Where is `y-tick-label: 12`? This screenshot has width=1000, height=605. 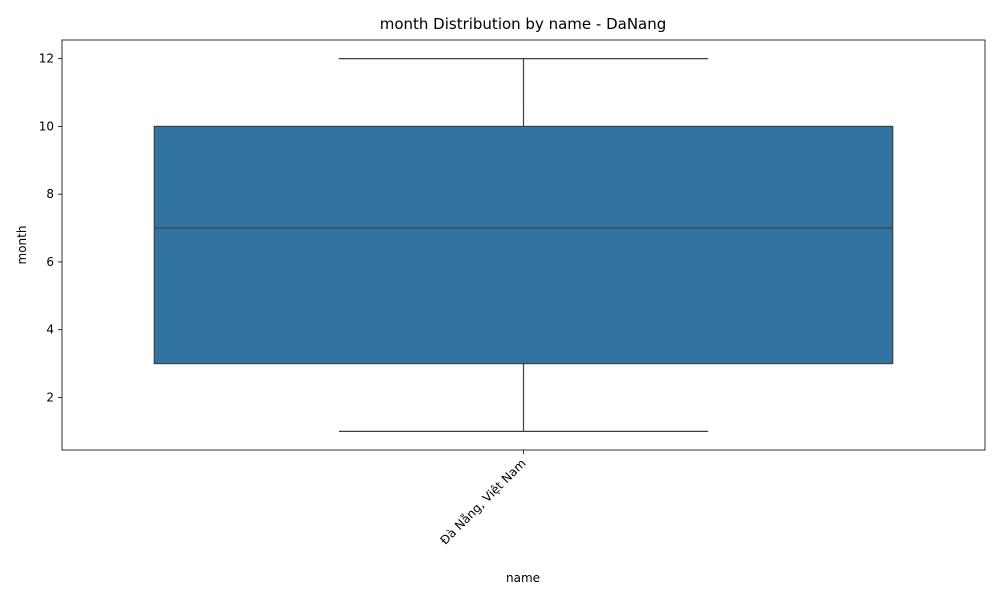 y-tick-label: 12 is located at coordinates (46, 59).